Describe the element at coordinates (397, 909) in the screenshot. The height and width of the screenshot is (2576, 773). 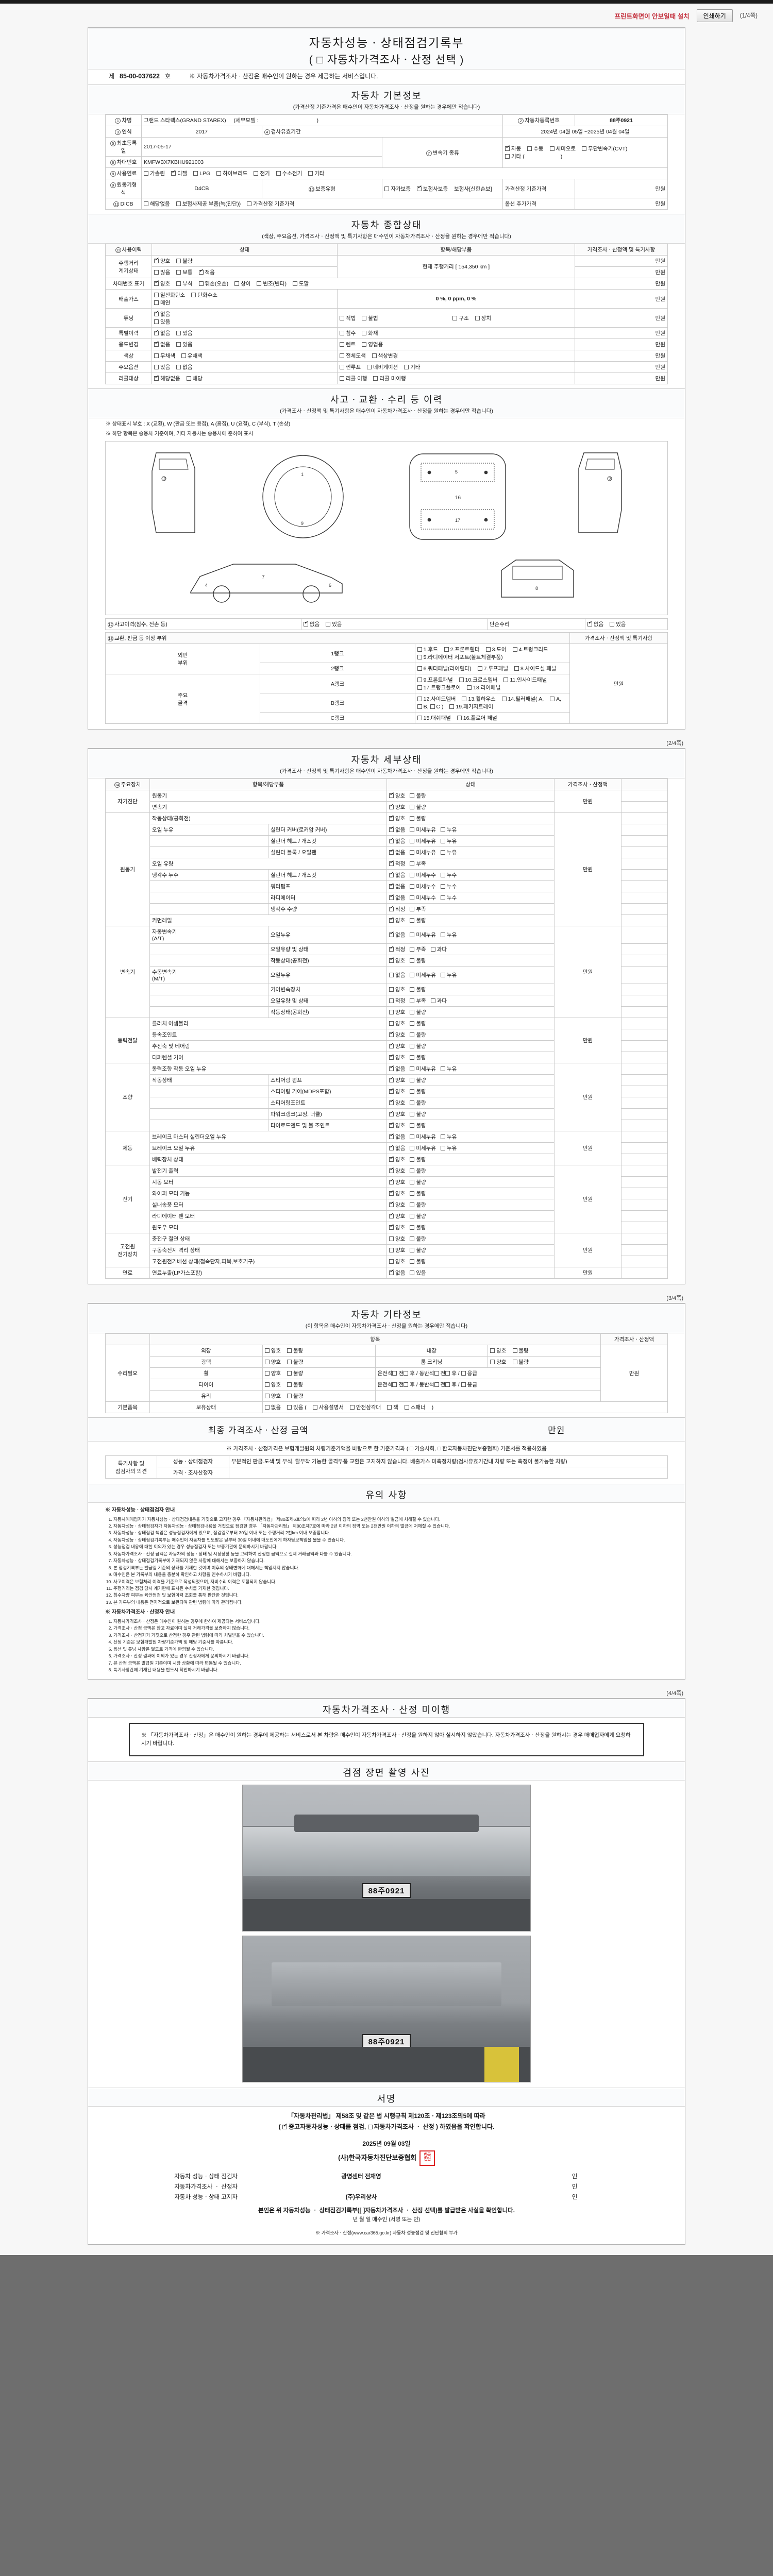
I see `state-option-적정: 적정` at that location.